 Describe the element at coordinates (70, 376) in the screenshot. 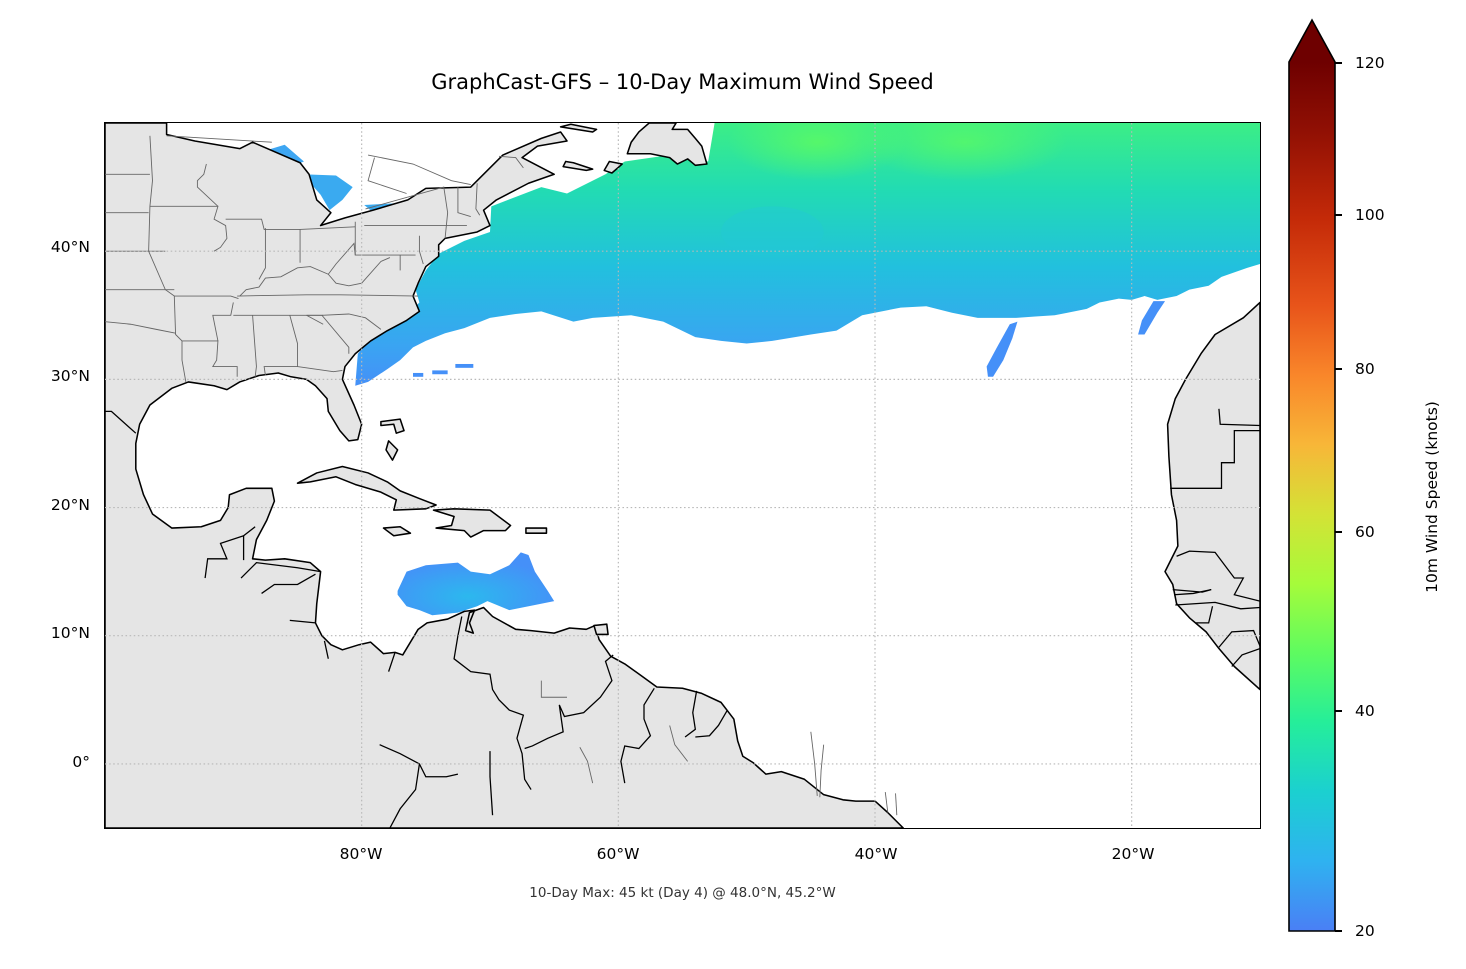

I see `lat-tick-30n: 30°N` at that location.